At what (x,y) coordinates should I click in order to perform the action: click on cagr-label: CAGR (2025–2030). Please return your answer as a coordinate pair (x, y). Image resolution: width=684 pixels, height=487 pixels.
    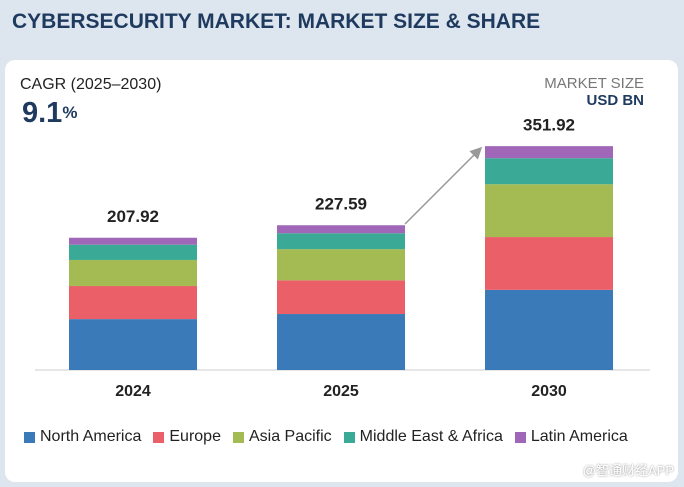
    Looking at the image, I should click on (90, 84).